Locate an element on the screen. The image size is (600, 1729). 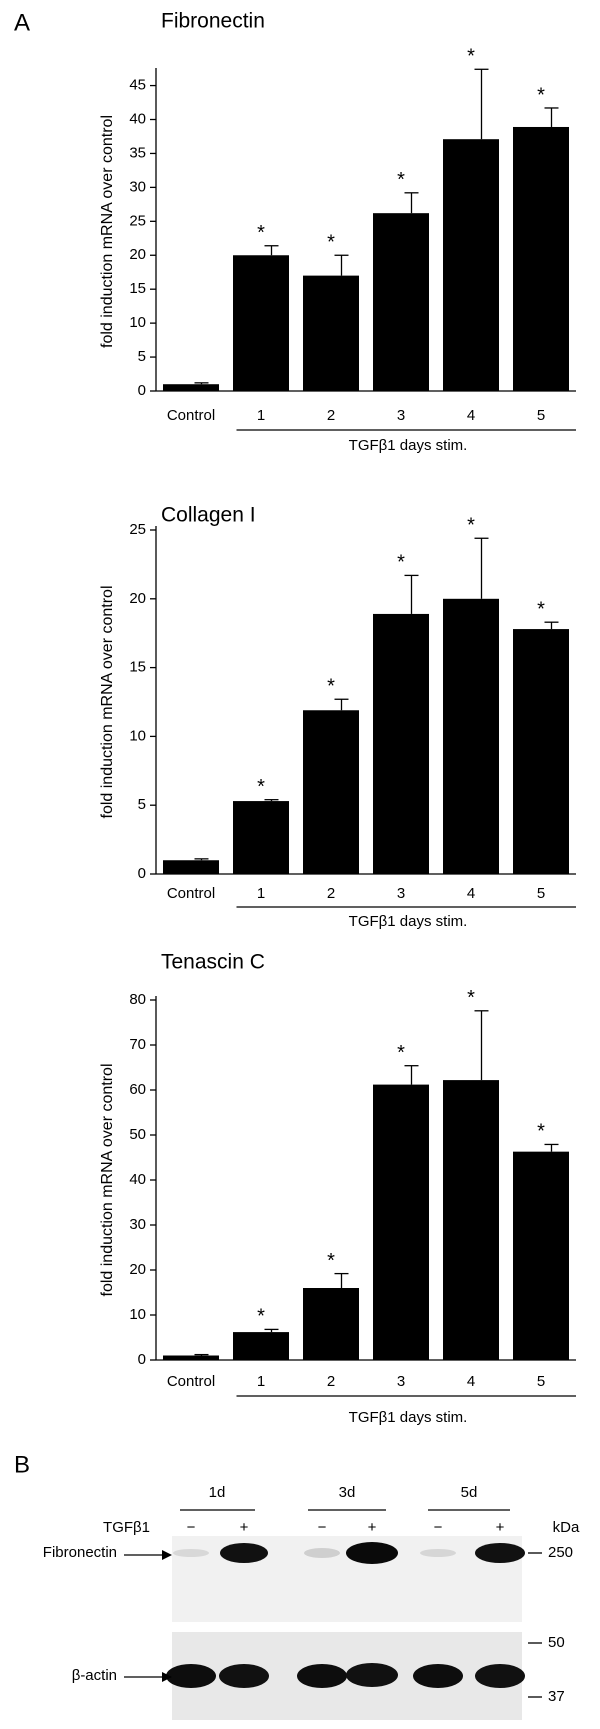
chart-title: Tenascin C is located at coordinates (213, 962).